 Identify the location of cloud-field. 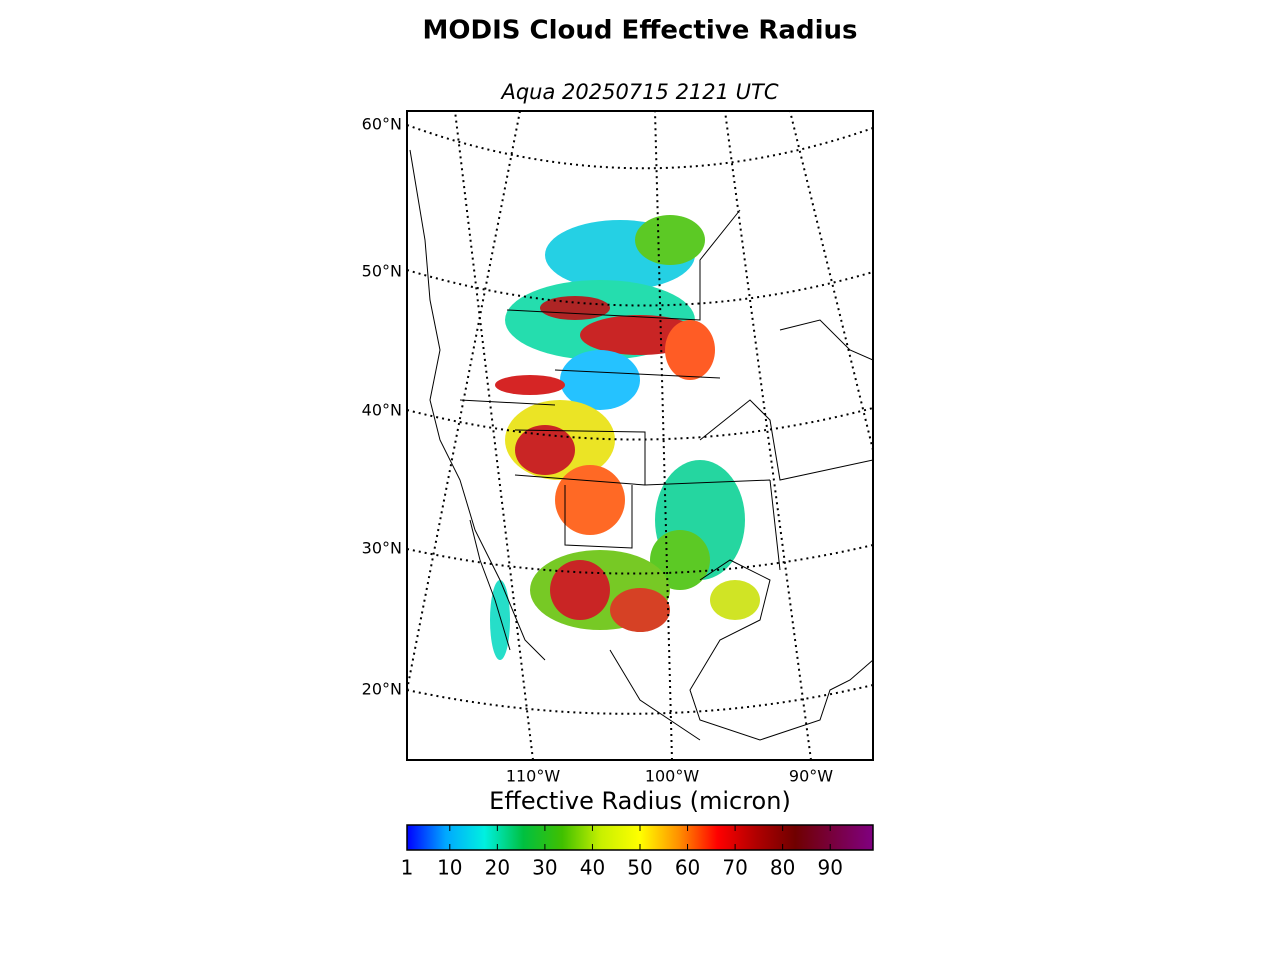
(625, 437).